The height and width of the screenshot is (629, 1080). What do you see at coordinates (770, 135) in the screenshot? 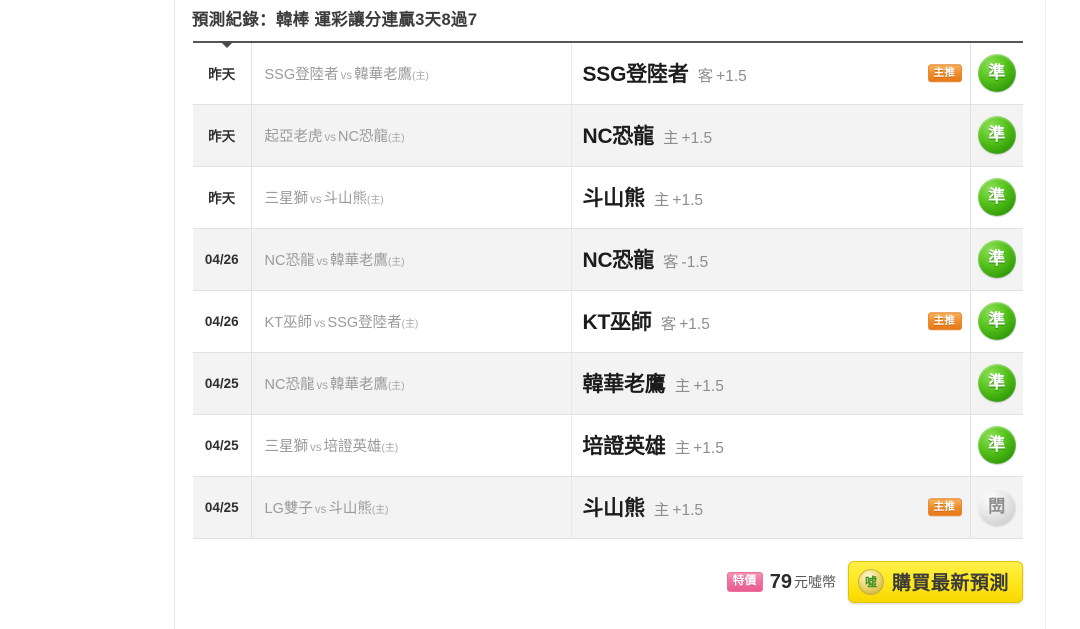
I see `row-pick: NC恐龍主 +1.5` at bounding box center [770, 135].